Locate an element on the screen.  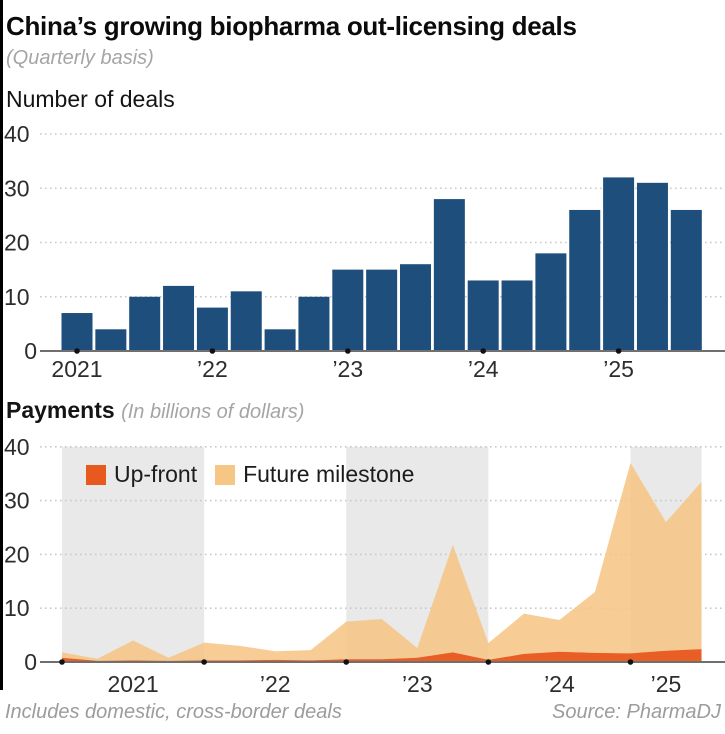
deals-x-tick-label: ’23 is located at coordinates (347, 369).